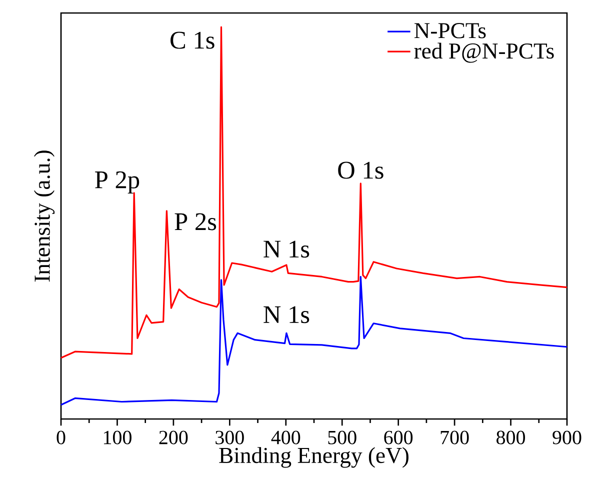 The width and height of the screenshot is (593, 500). Describe the element at coordinates (230, 437) in the screenshot. I see `x-tick-label: 300` at that location.